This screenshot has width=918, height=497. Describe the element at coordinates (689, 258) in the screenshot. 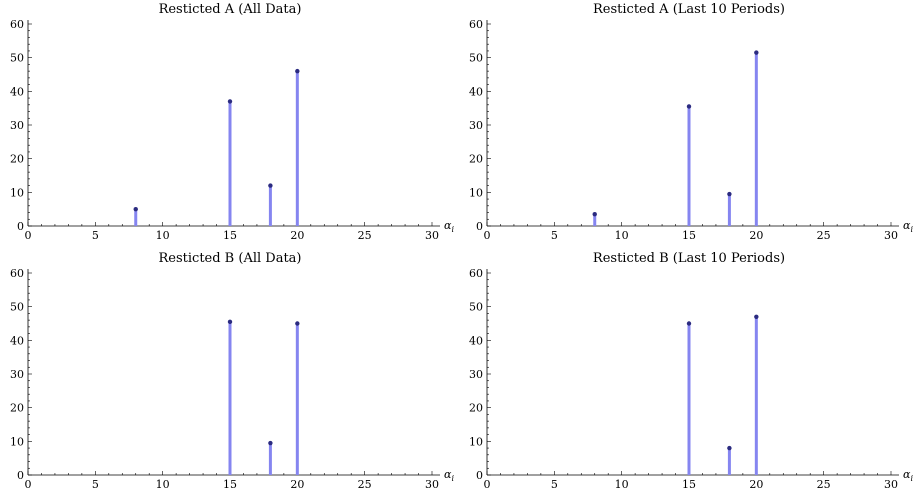

I see `chart-title: Resticted B (Last 10 Periods)` at that location.